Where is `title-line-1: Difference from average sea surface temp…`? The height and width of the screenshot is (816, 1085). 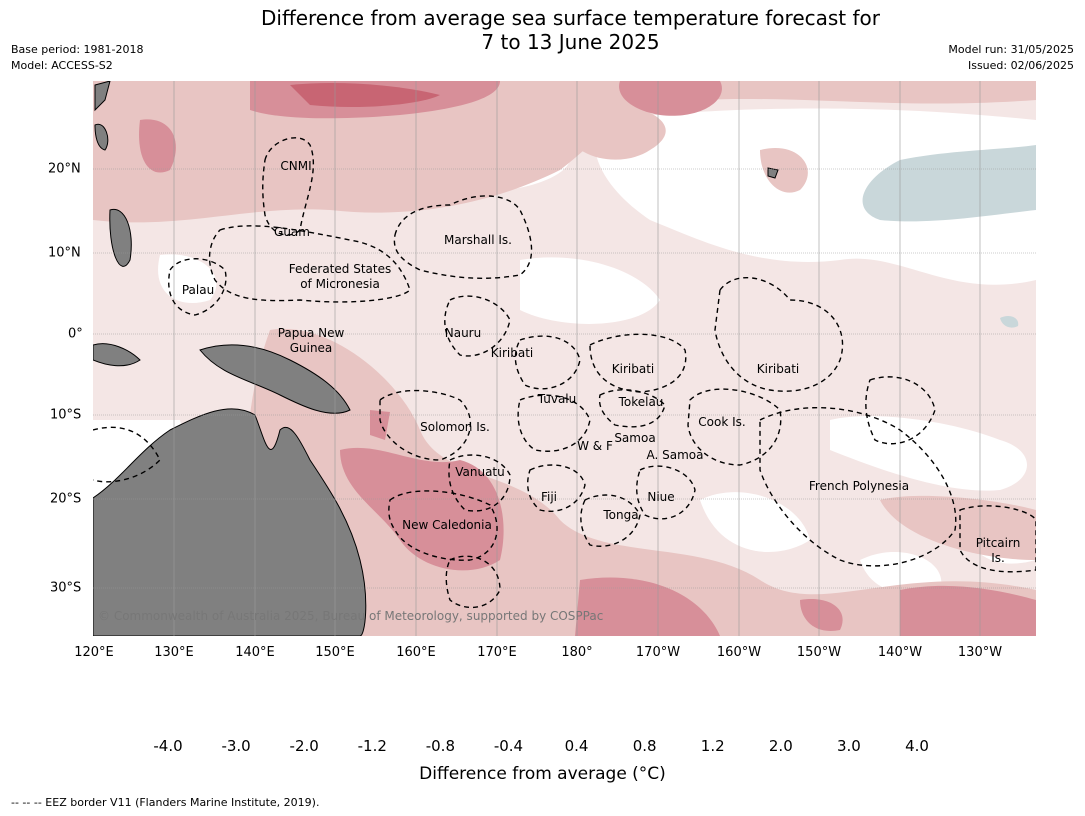 title-line-1: Difference from average sea surface temp… is located at coordinates (570, 18).